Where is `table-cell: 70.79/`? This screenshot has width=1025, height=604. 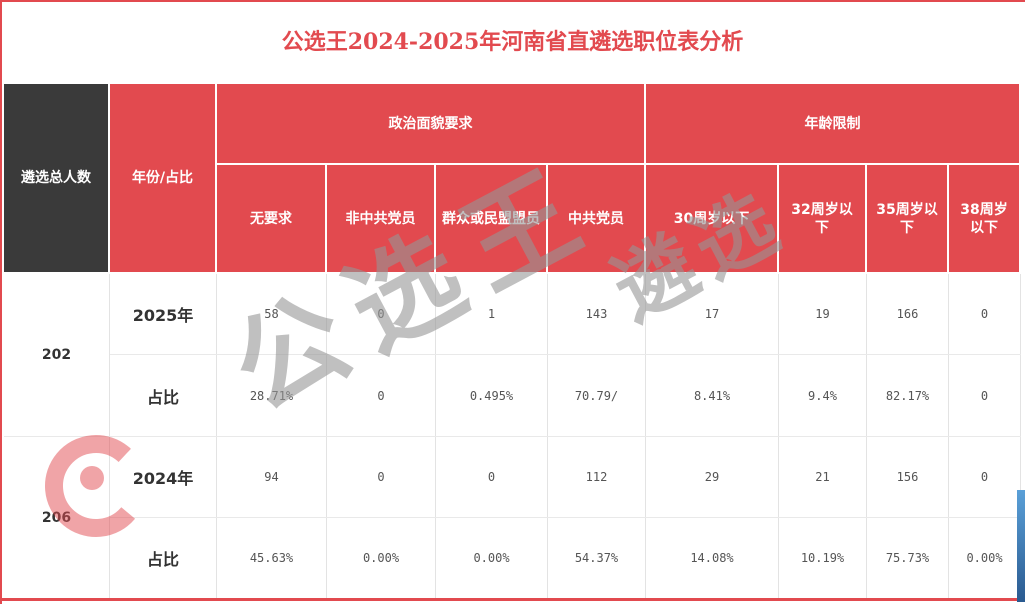 table-cell: 70.79/ is located at coordinates (597, 395).